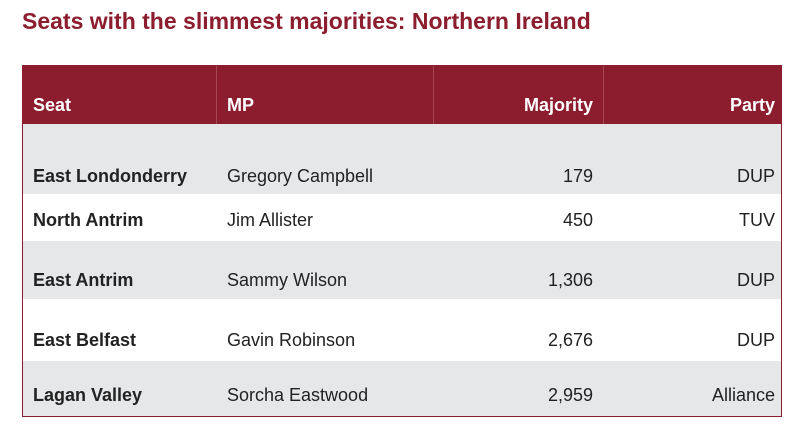 The image size is (802, 426). I want to click on header-cell: Seat, so click(52, 105).